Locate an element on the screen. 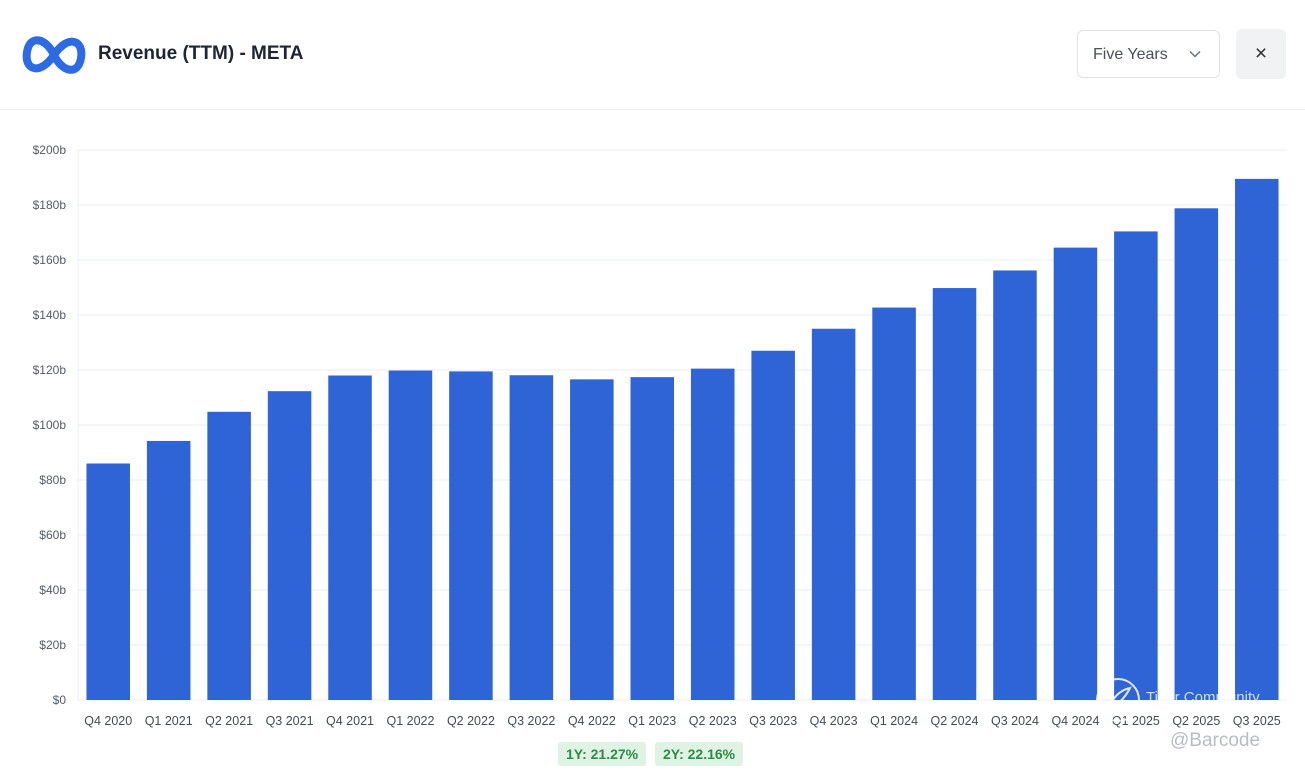 This screenshot has width=1305, height=771. x-tick-label: Q2 2023 is located at coordinates (713, 721).